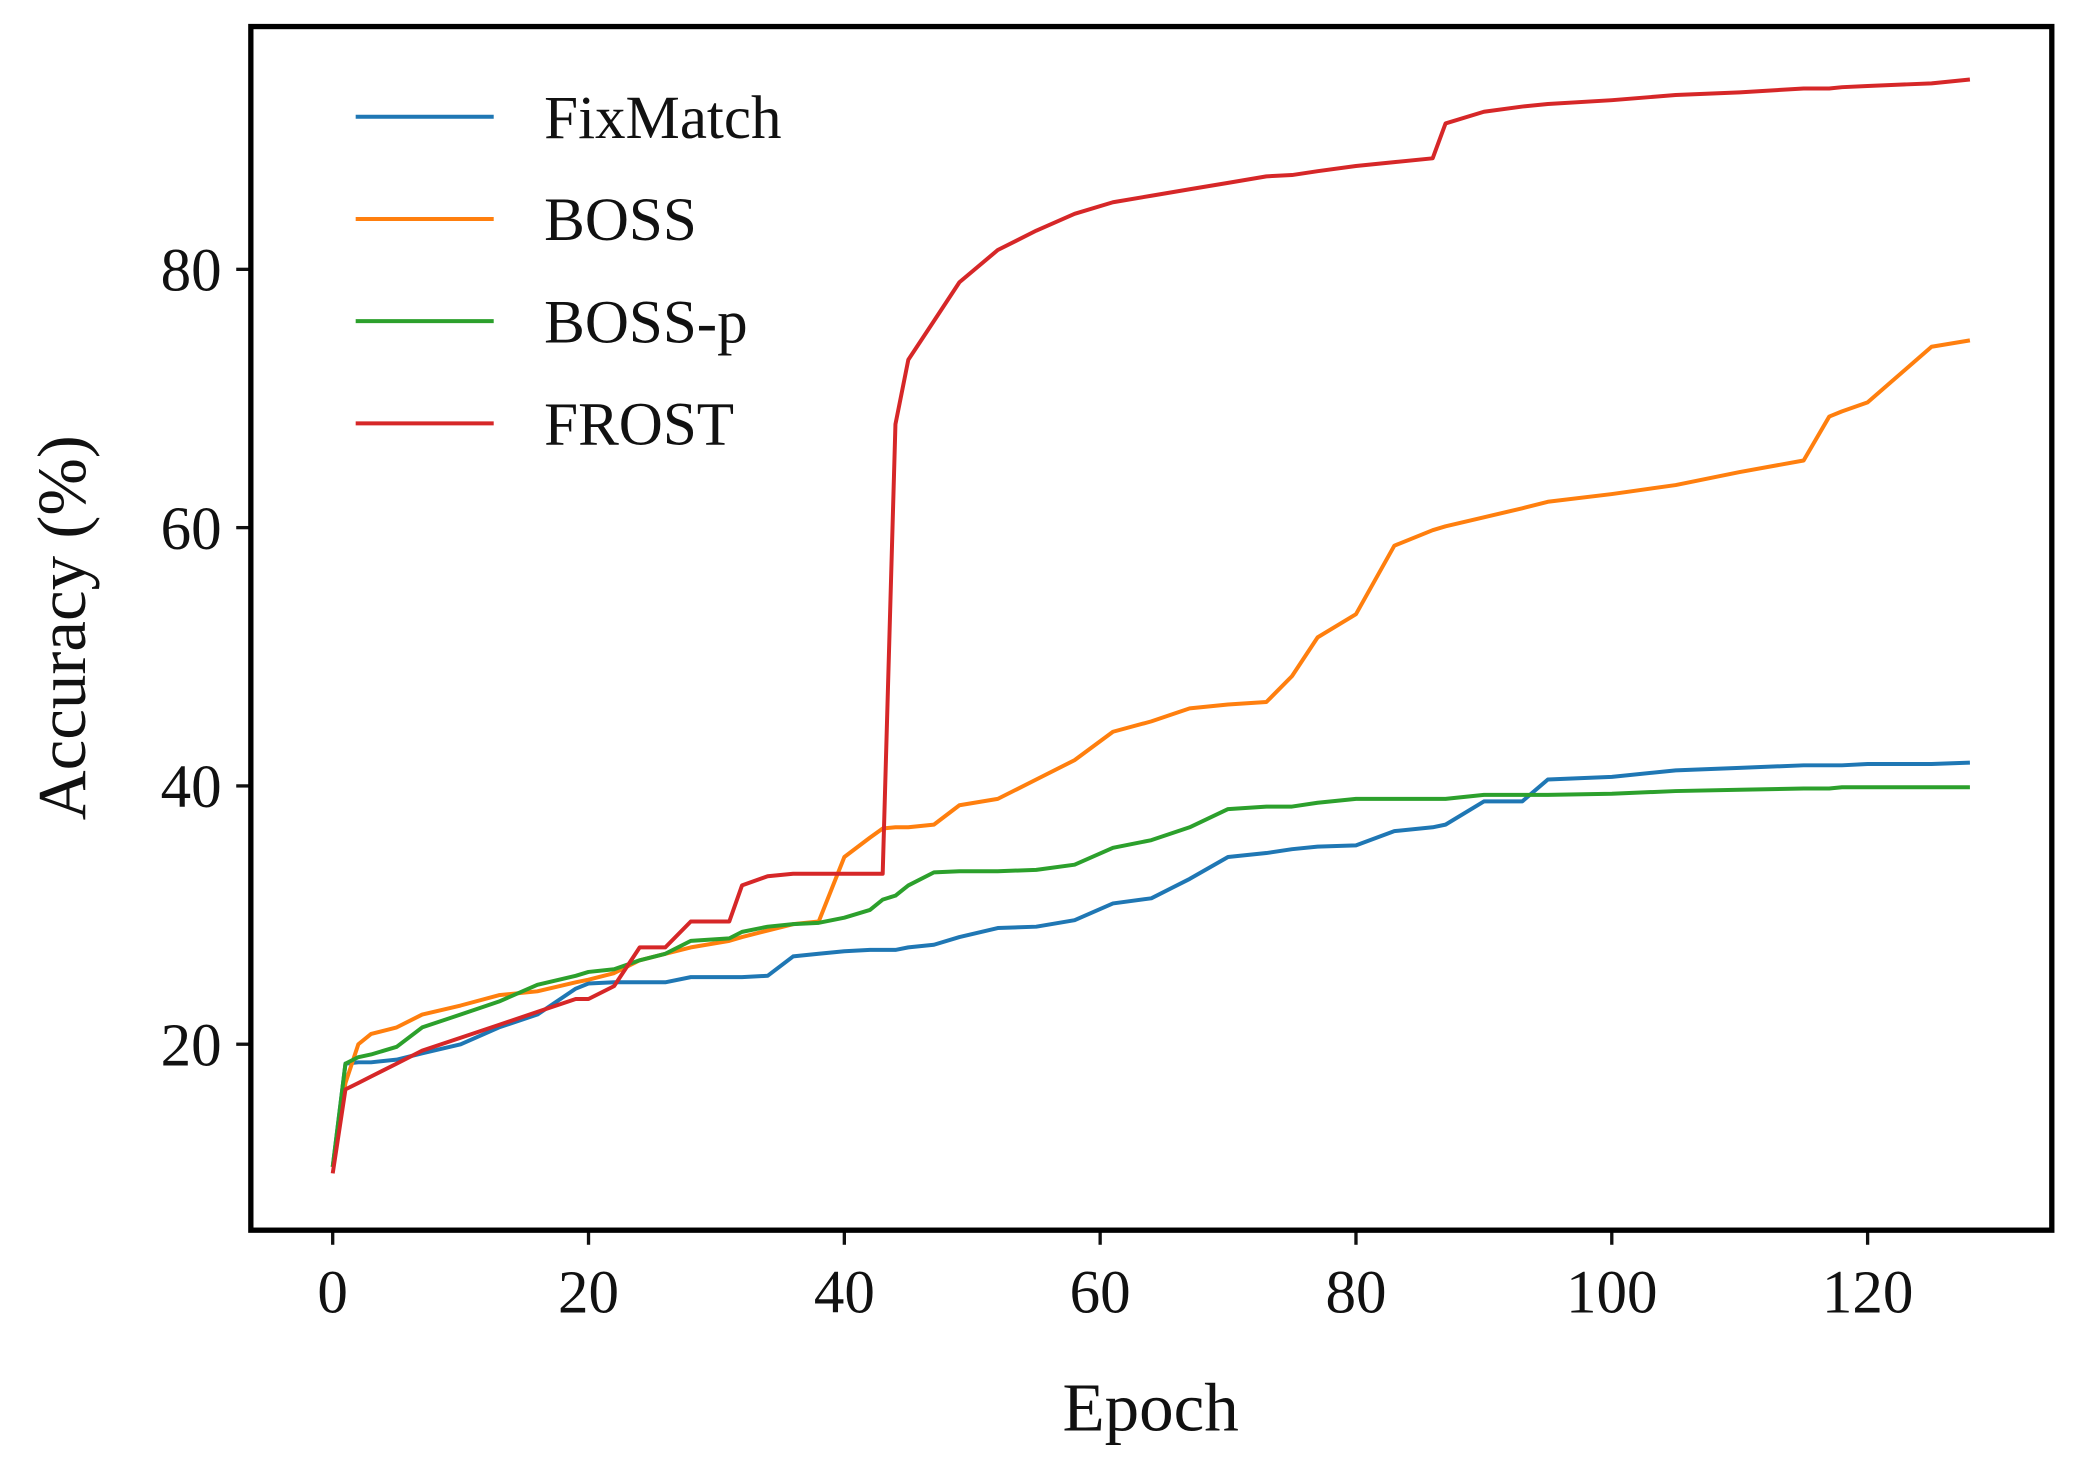 This screenshot has width=2081, height=1481. I want to click on y-tick-label: 40, so click(191, 787).